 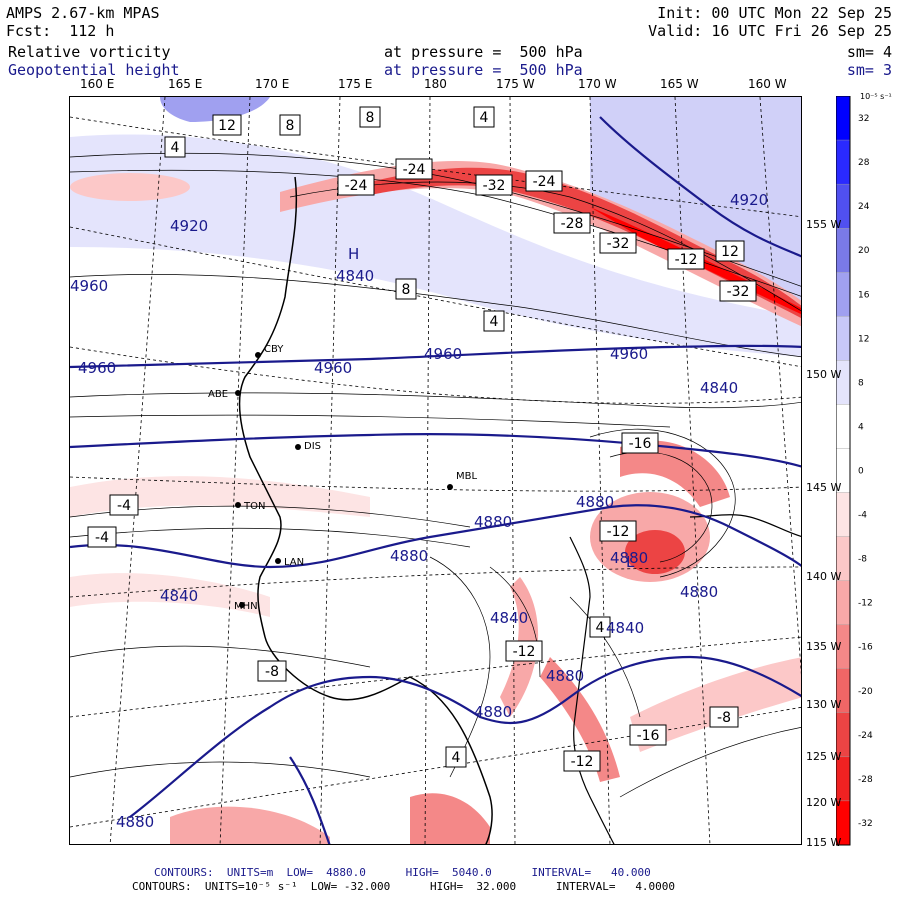 I want to click on high-center: H, so click(x=353, y=254).